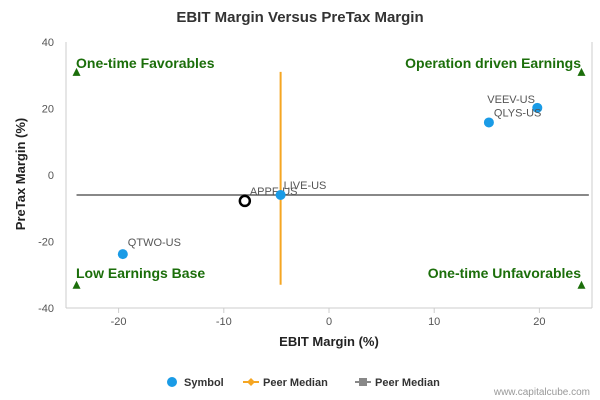  I want to click on data-point-label: QTWO-US, so click(154, 243).